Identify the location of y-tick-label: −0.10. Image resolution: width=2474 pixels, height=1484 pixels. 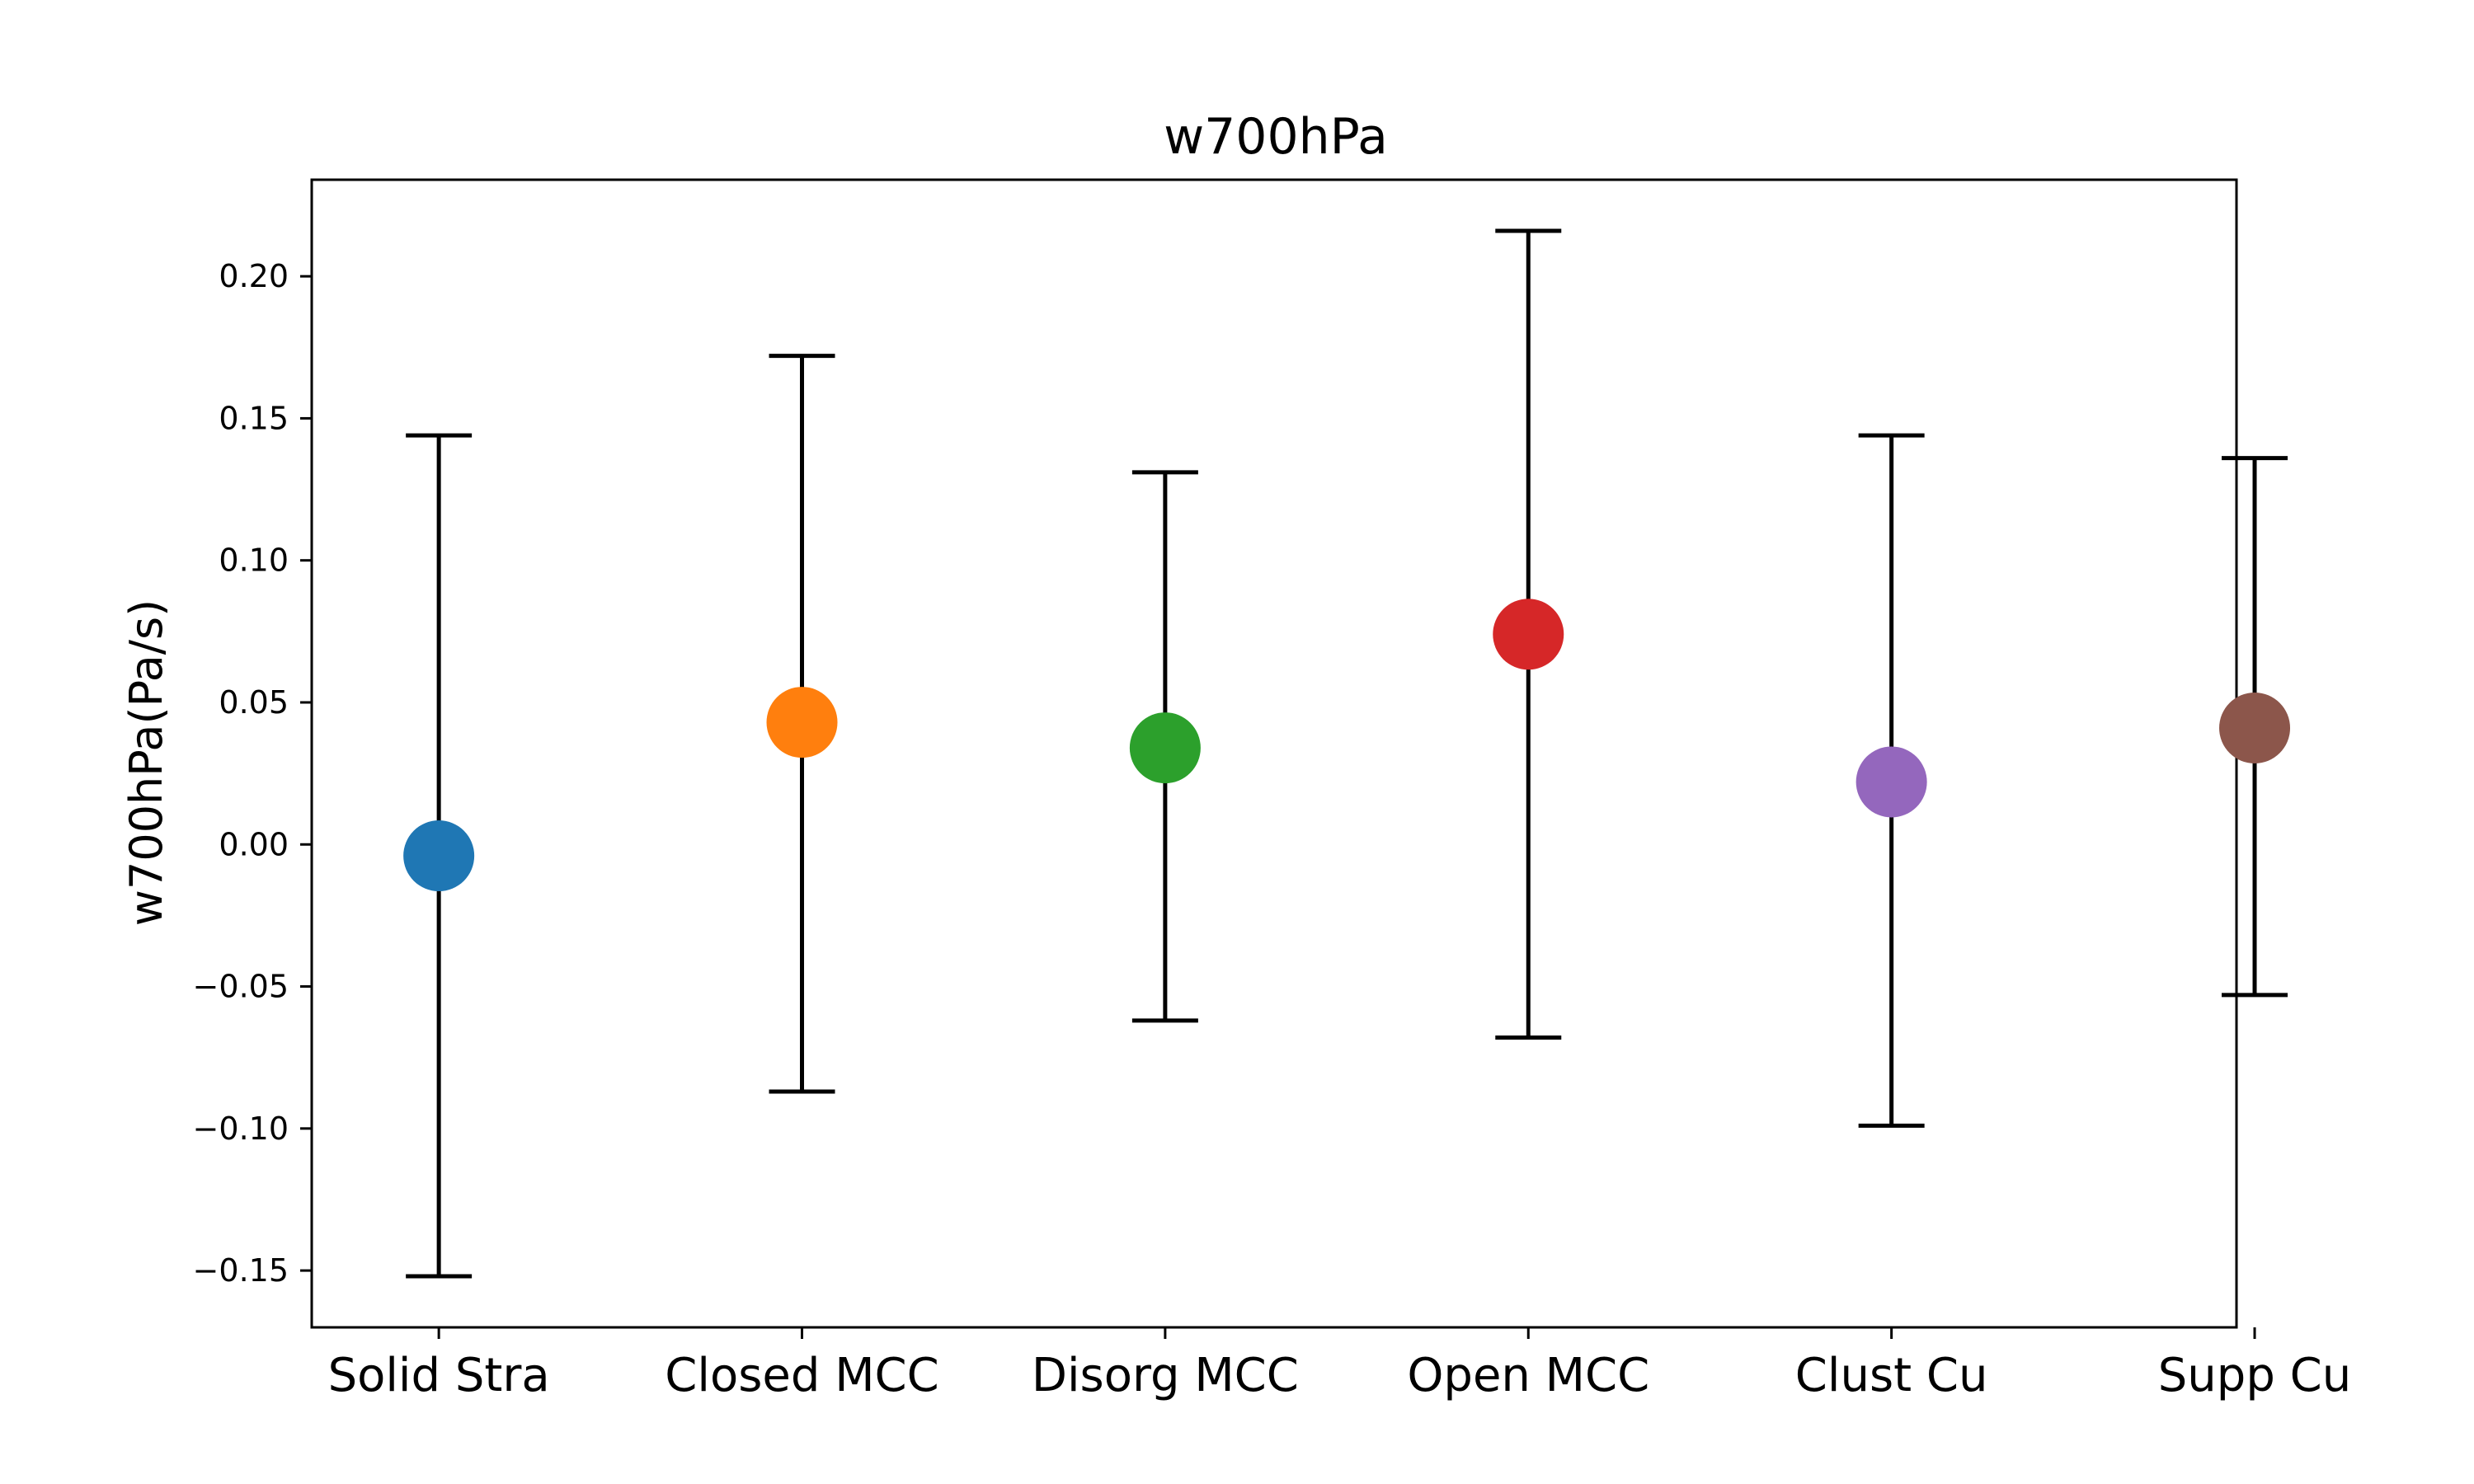
(241, 1129).